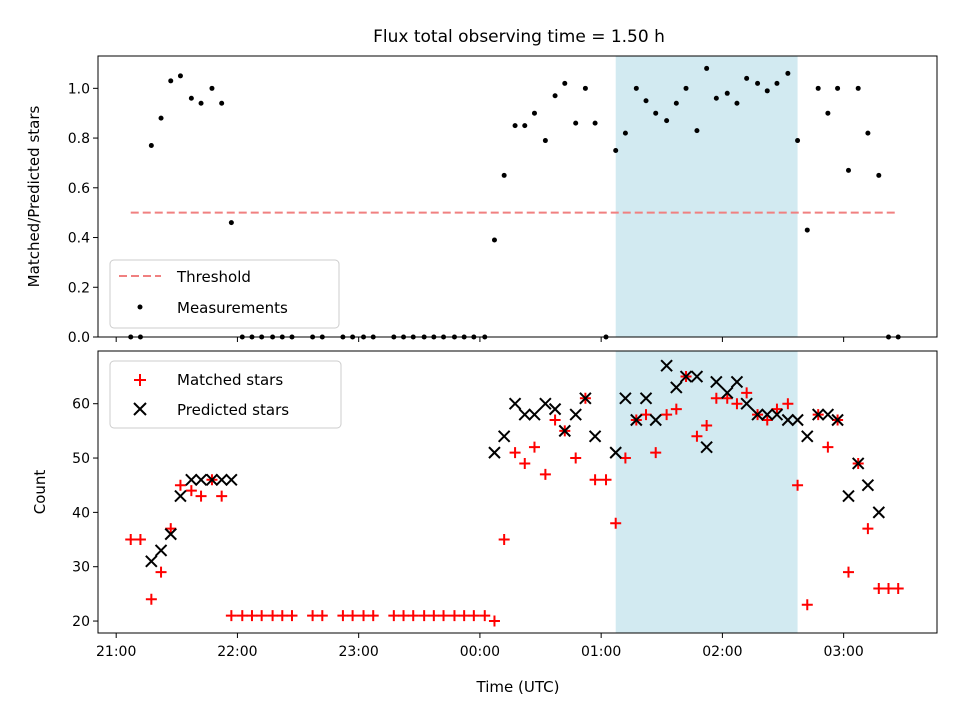 This screenshot has height=720, width=960. I want to click on y-tick-label: 30, so click(81, 568).